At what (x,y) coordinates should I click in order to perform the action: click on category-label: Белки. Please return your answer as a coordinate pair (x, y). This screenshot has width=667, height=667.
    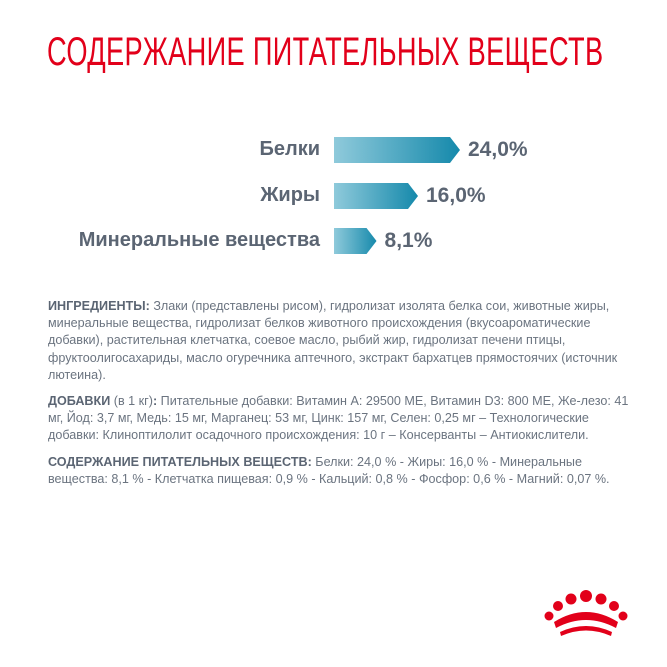
    Looking at the image, I should click on (289, 149).